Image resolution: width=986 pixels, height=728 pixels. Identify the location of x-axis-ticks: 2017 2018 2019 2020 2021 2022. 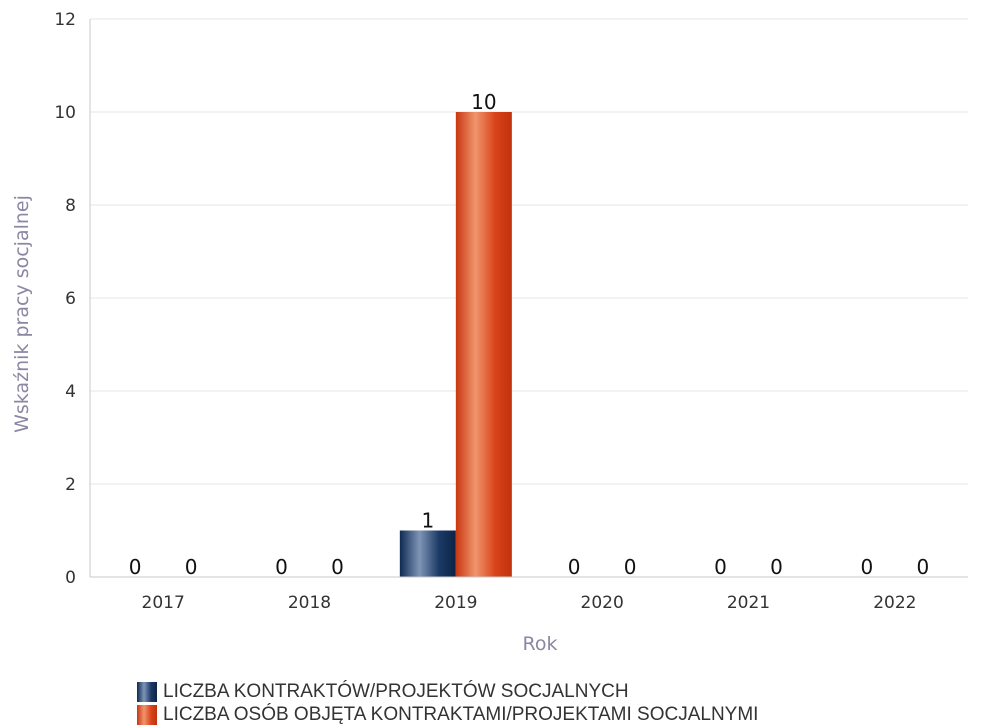
(529, 603).